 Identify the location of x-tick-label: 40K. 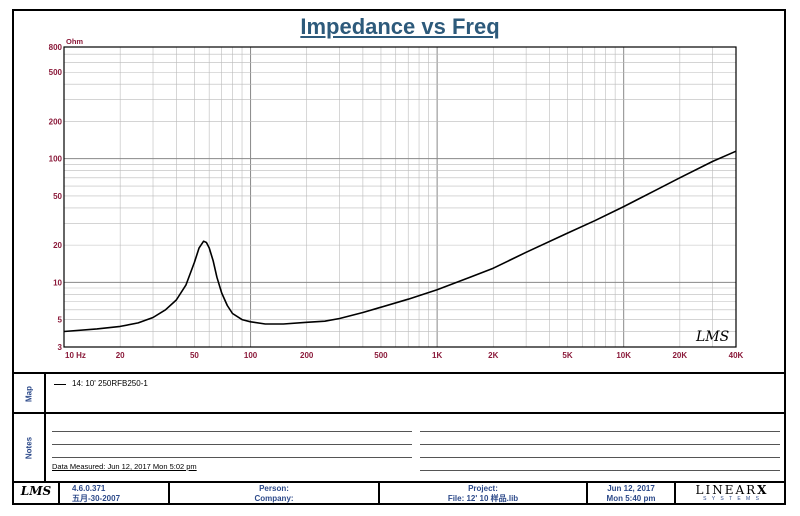
(736, 355).